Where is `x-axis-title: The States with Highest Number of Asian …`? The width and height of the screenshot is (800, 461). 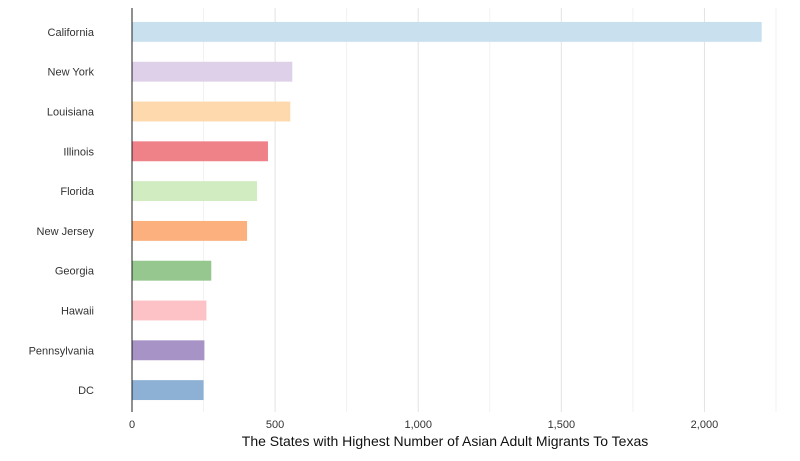 x-axis-title: The States with Highest Number of Asian … is located at coordinates (445, 441).